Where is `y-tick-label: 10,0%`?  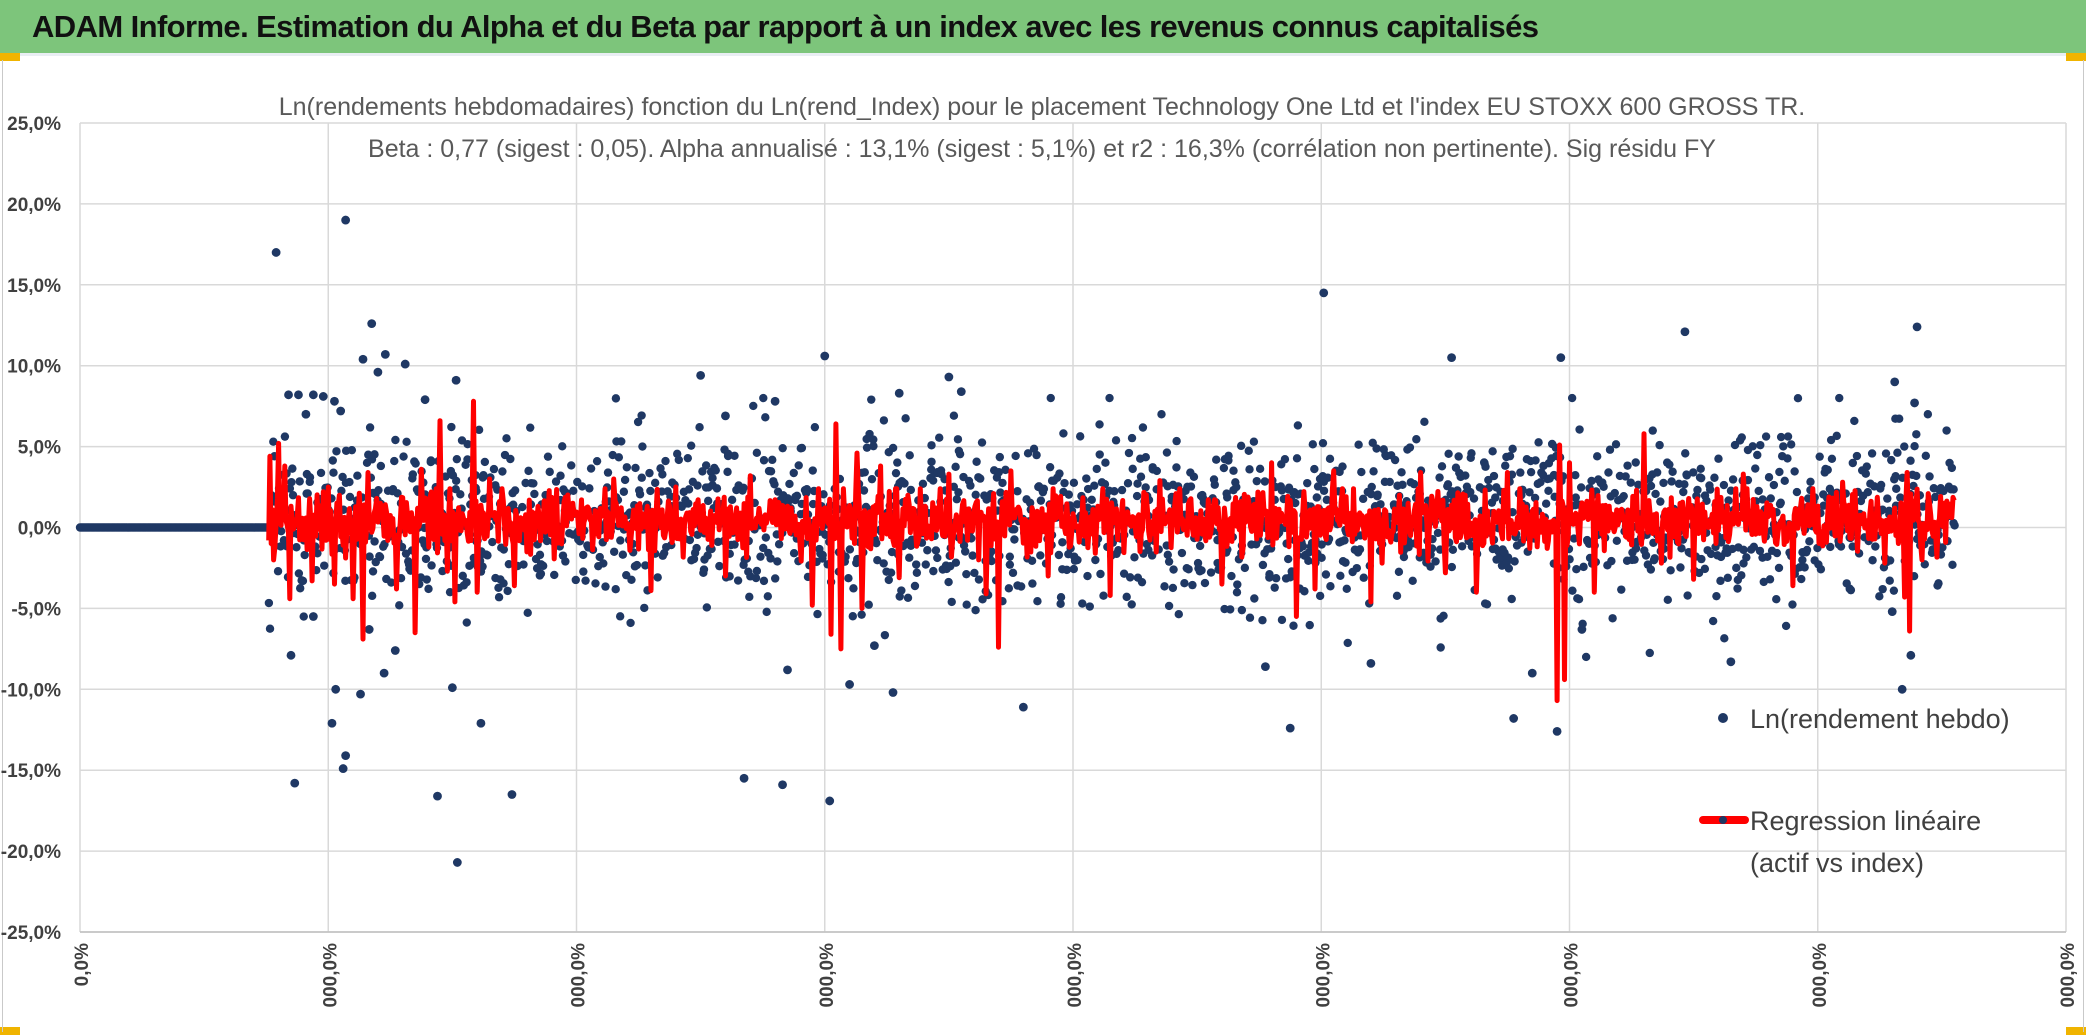 y-tick-label: 10,0% is located at coordinates (34, 367).